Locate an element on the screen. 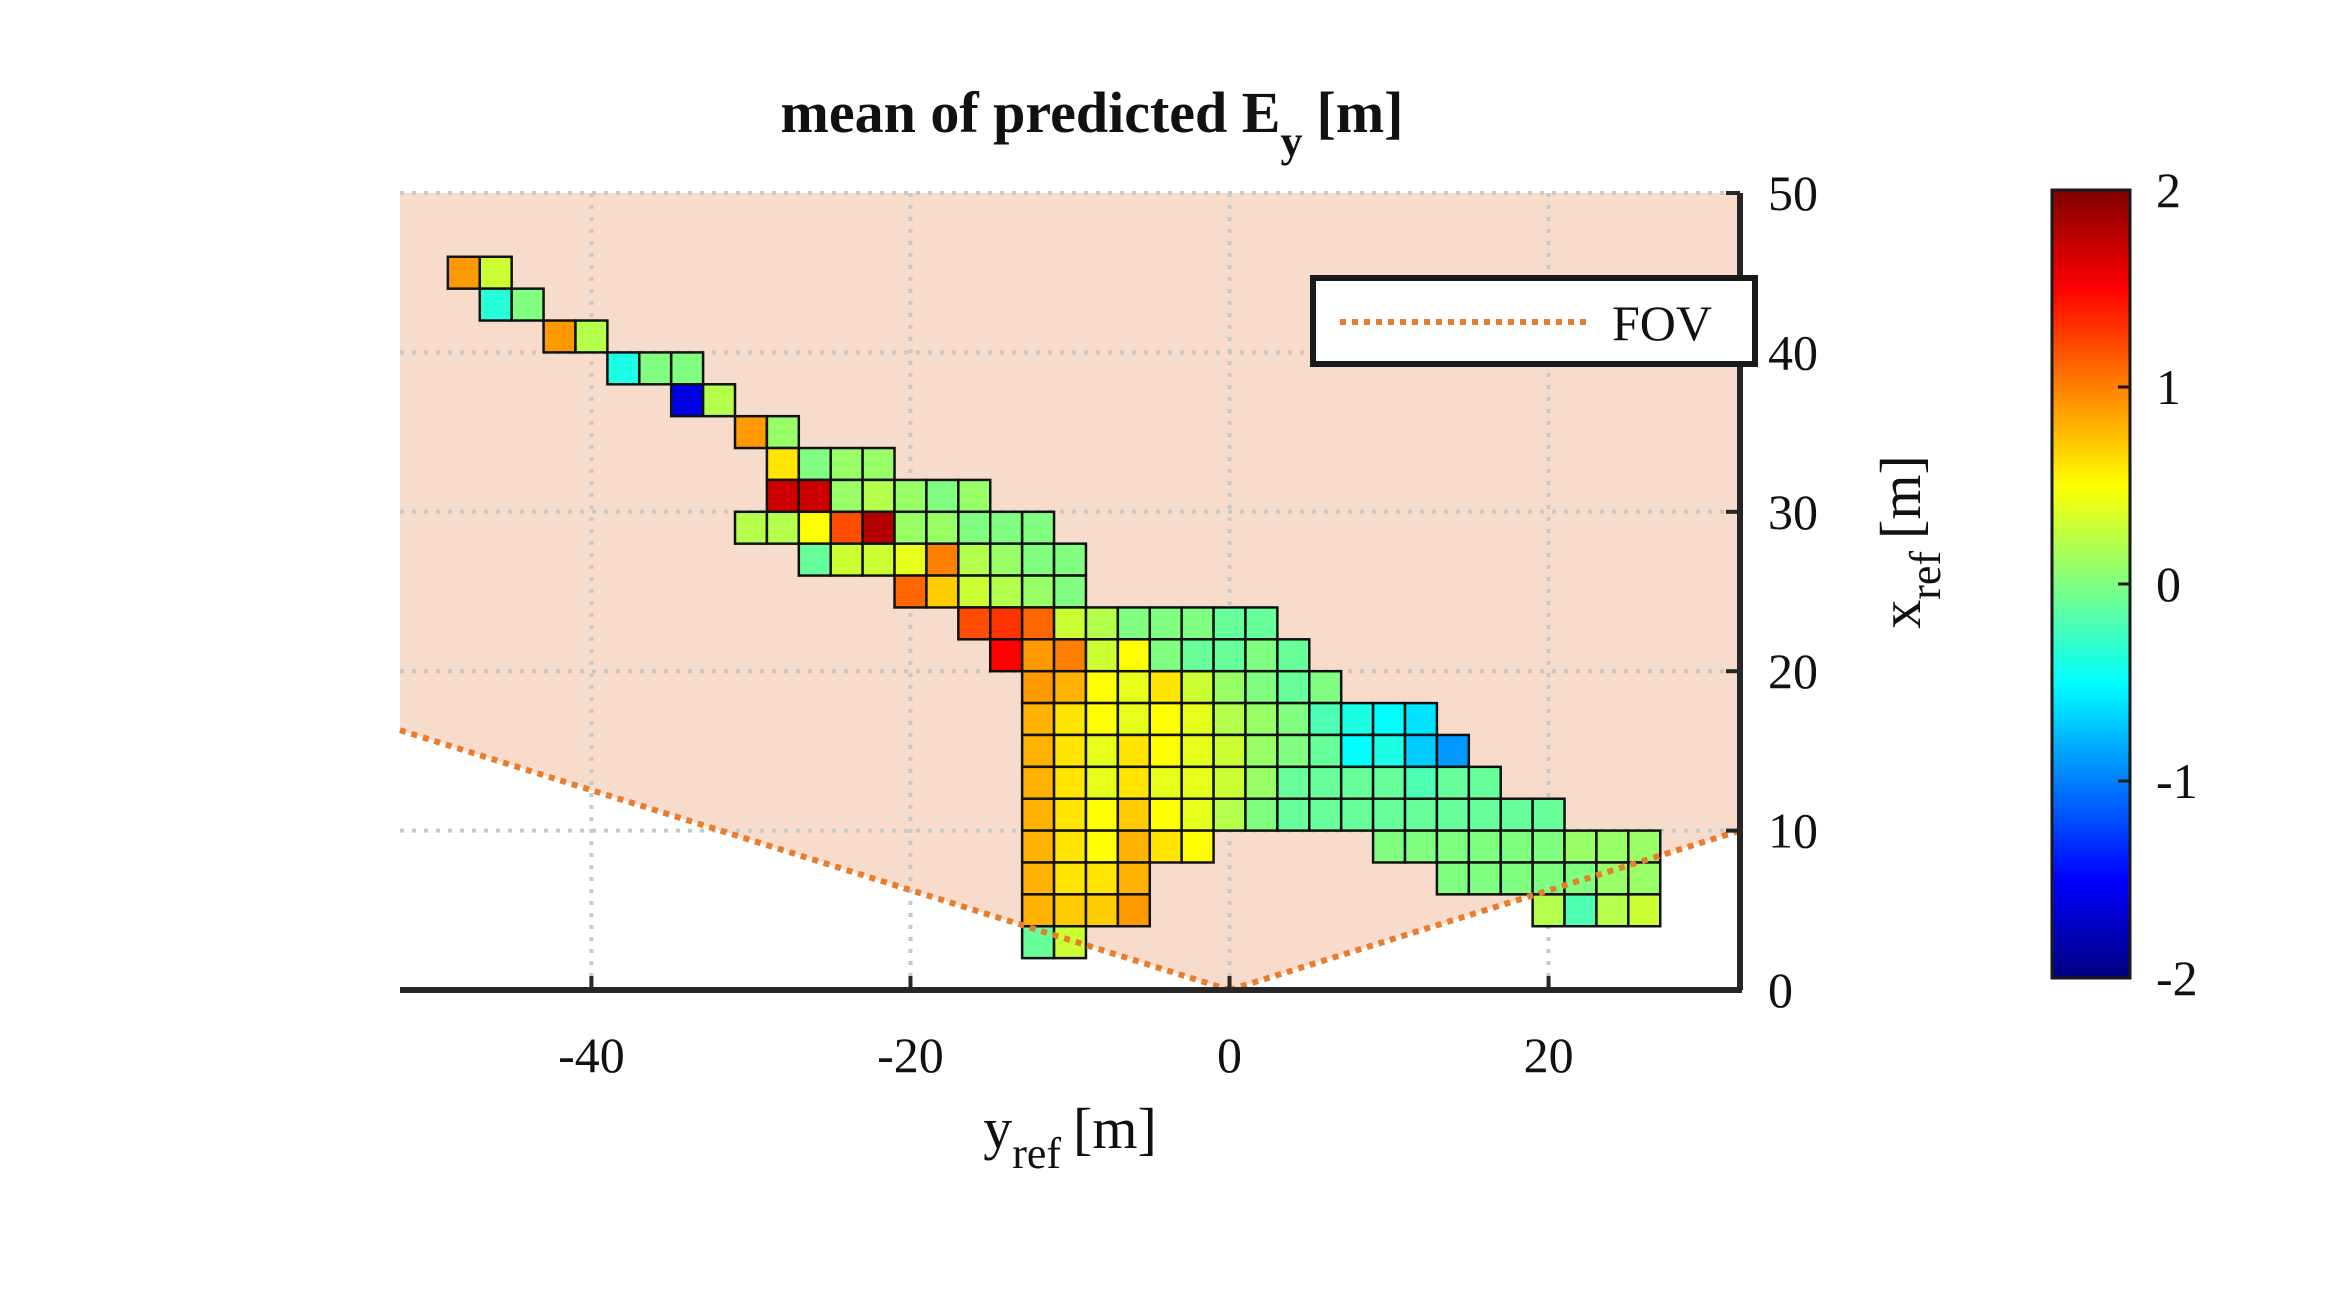 Image resolution: width=2344 pixels, height=1294 pixels. y-tick-label: 10 is located at coordinates (1793, 831).